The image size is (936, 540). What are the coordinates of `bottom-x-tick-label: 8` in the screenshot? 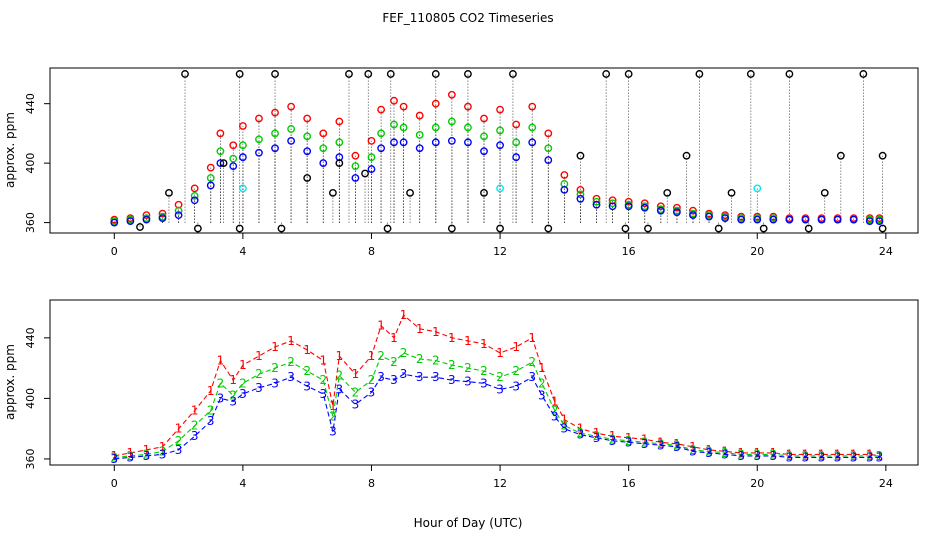 It's located at (371, 483).